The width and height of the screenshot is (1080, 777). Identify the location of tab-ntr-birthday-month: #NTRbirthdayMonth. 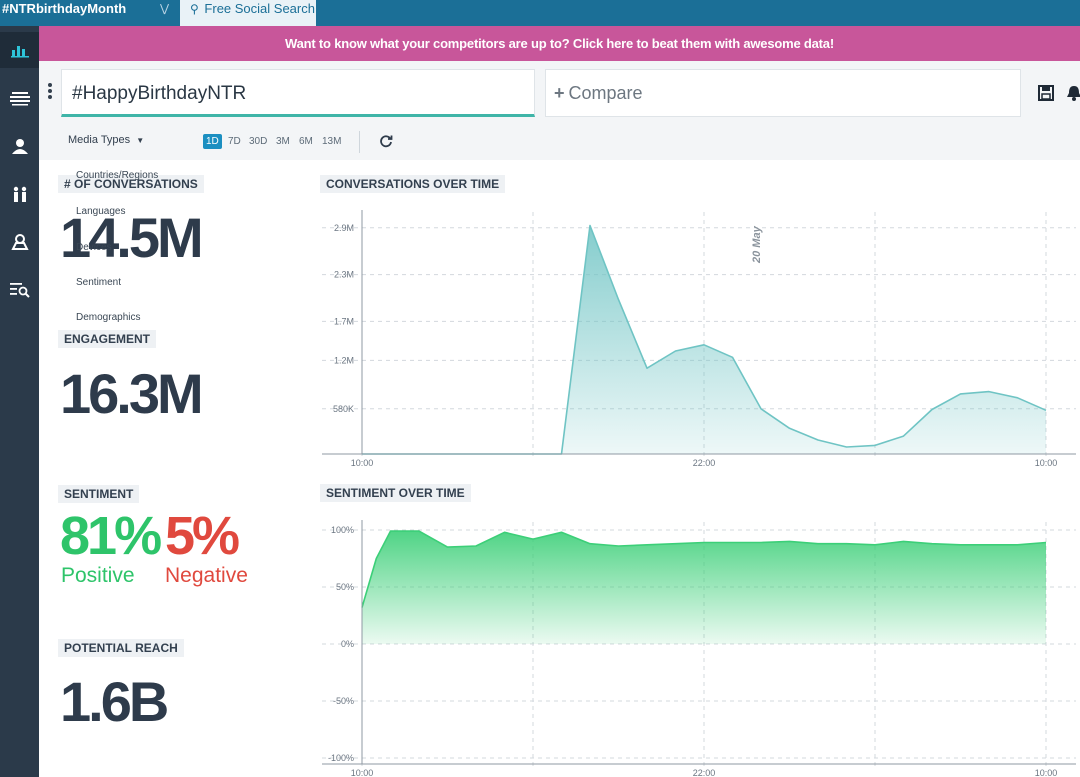
(64, 8).